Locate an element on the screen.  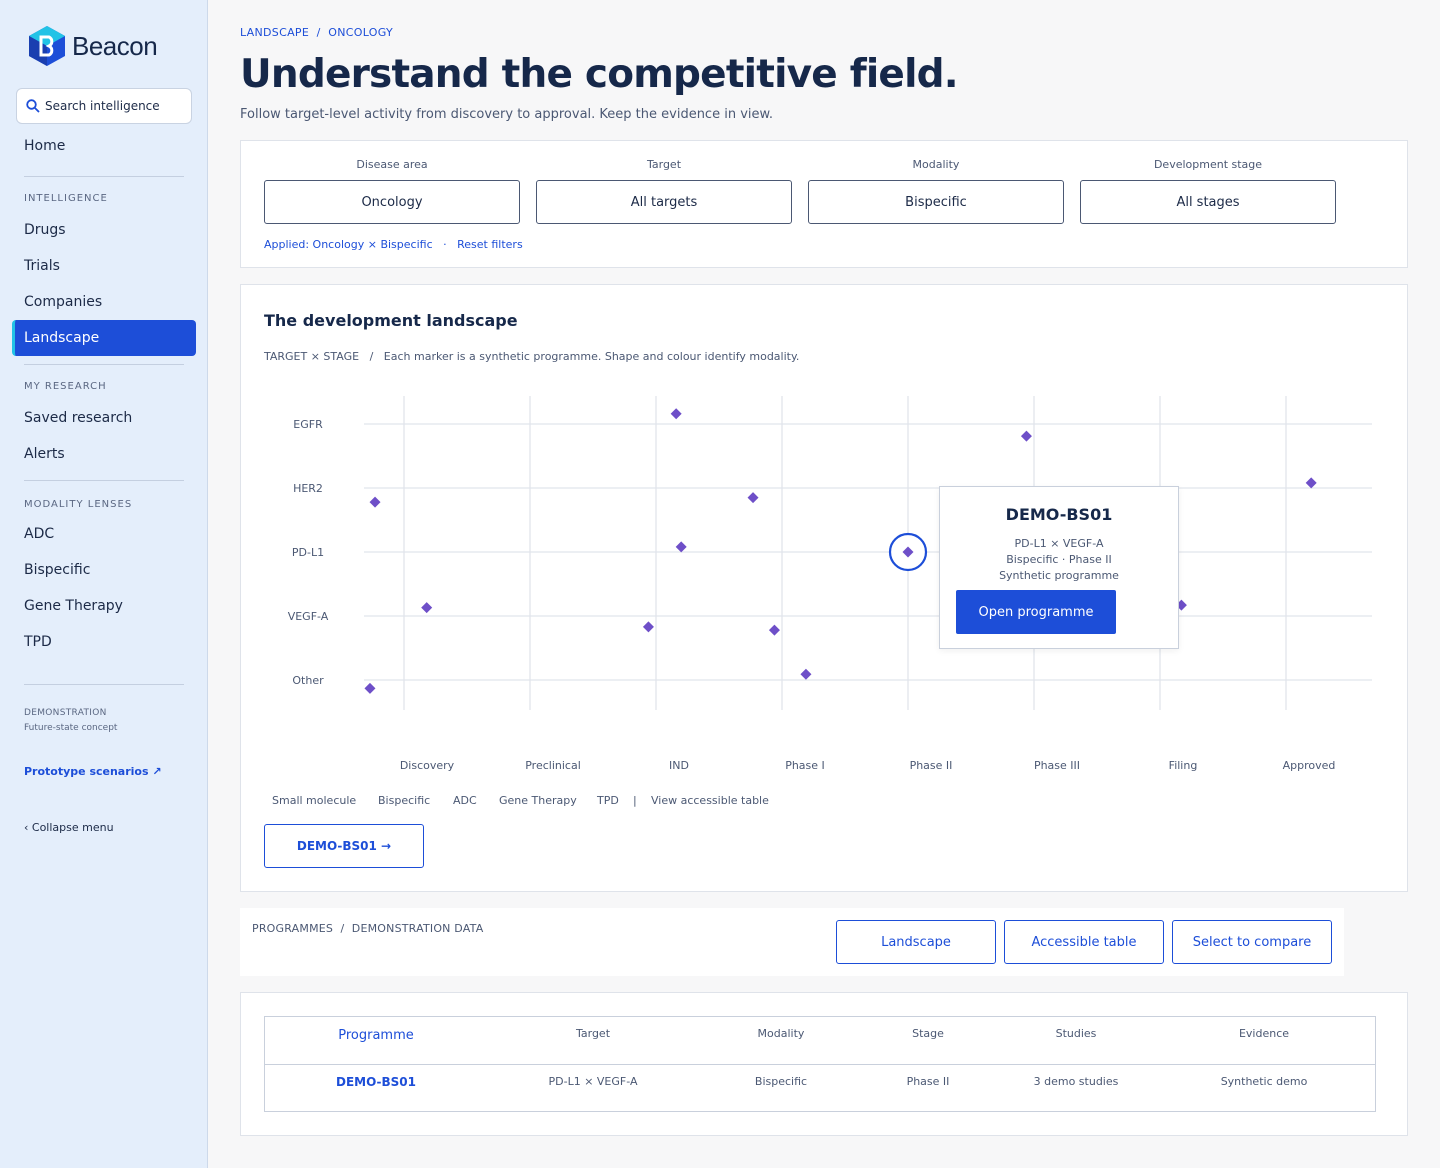
filter-label-disease-area: Disease area is located at coordinates (392, 164).